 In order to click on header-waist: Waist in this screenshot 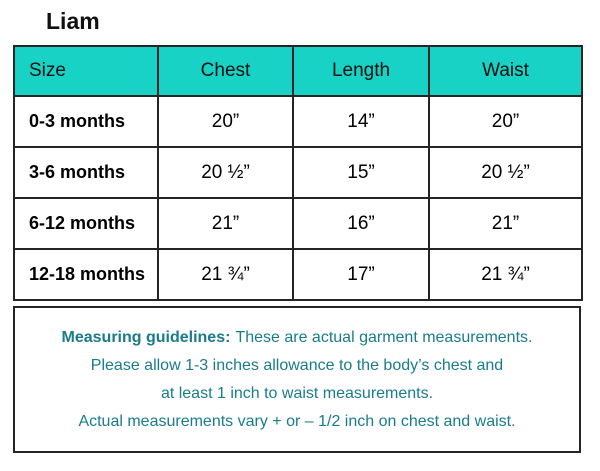, I will do `click(505, 71)`.